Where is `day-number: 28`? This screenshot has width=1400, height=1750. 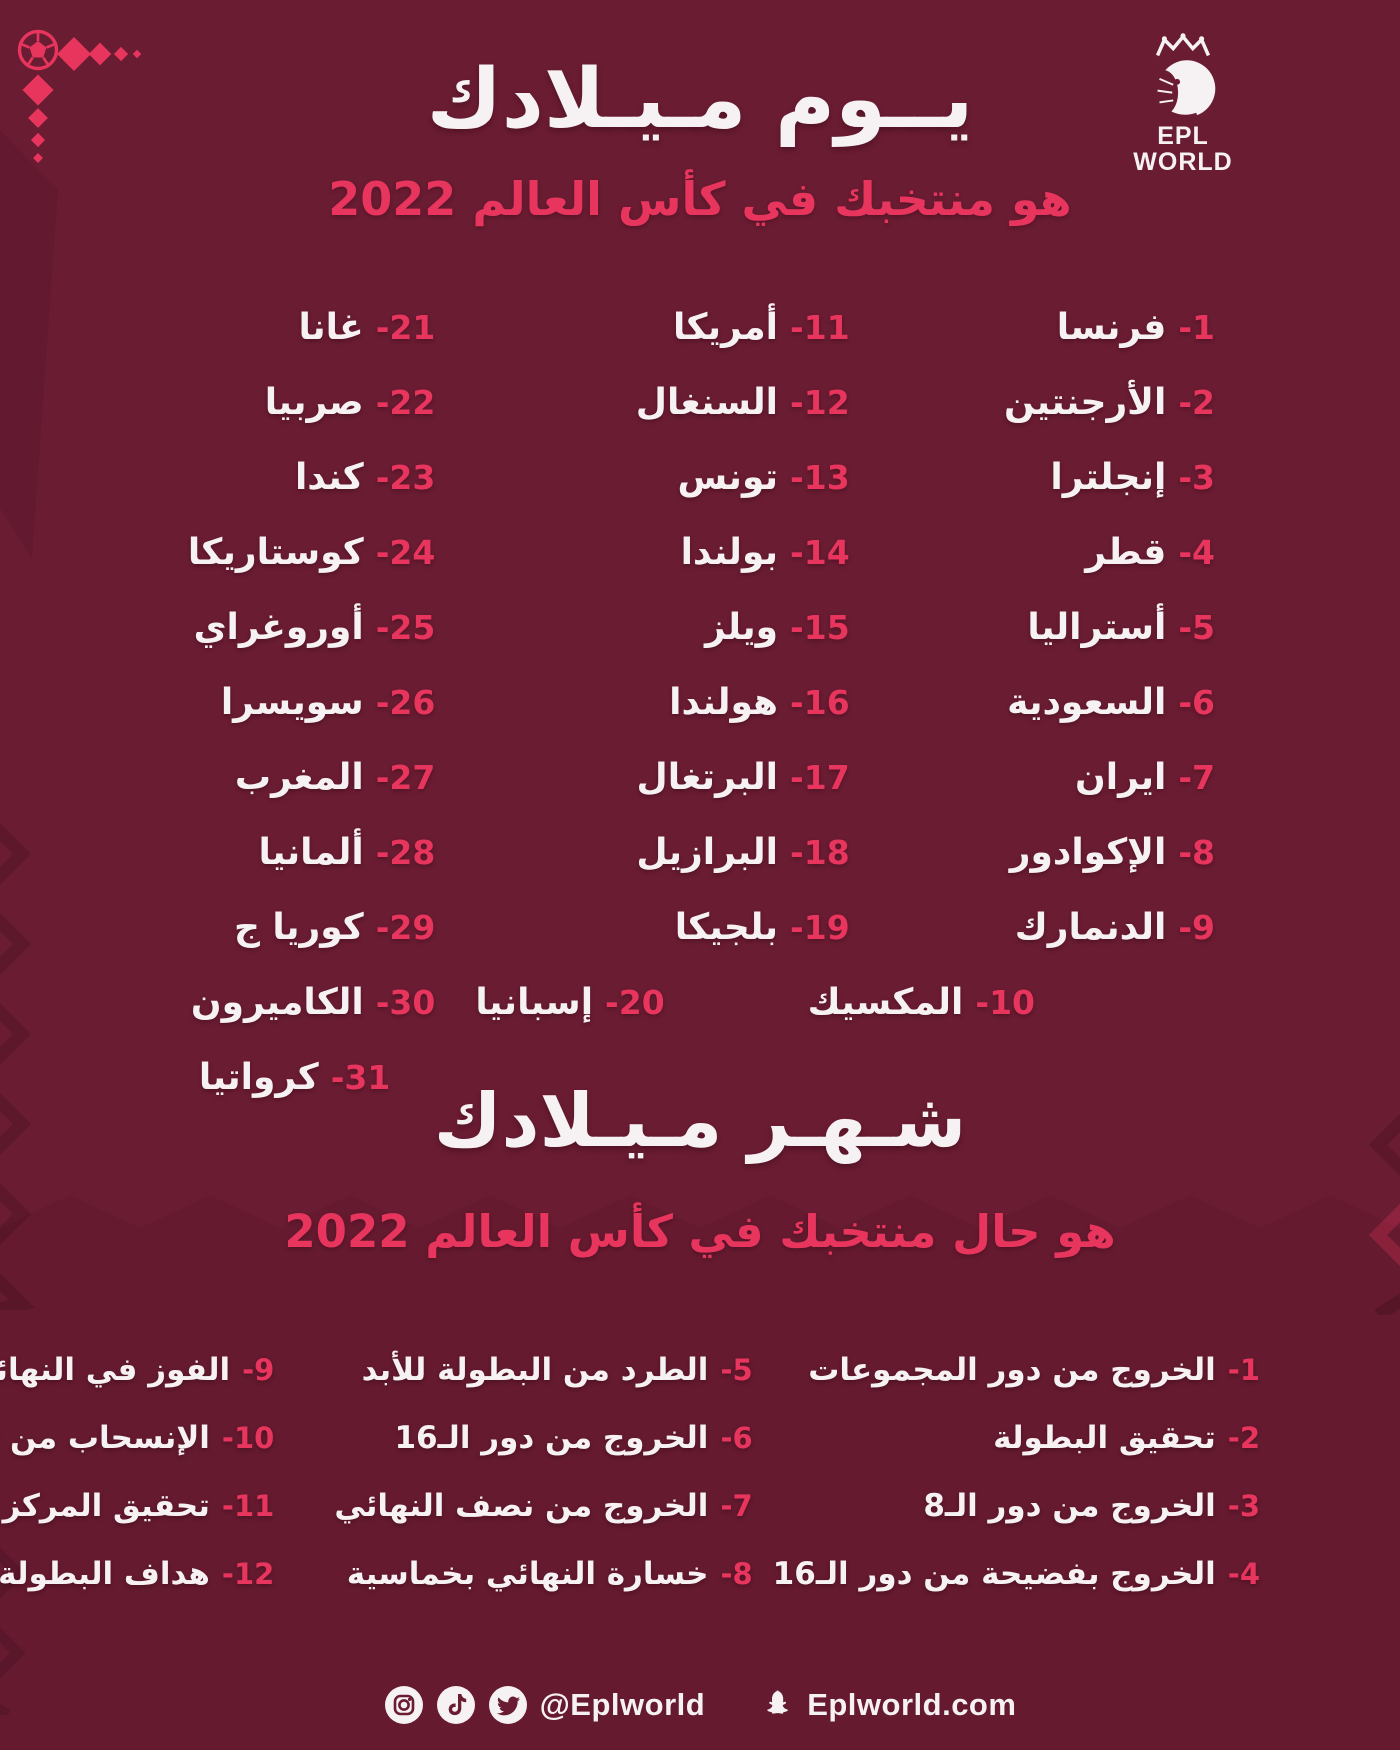
day-number: 28 is located at coordinates (406, 852).